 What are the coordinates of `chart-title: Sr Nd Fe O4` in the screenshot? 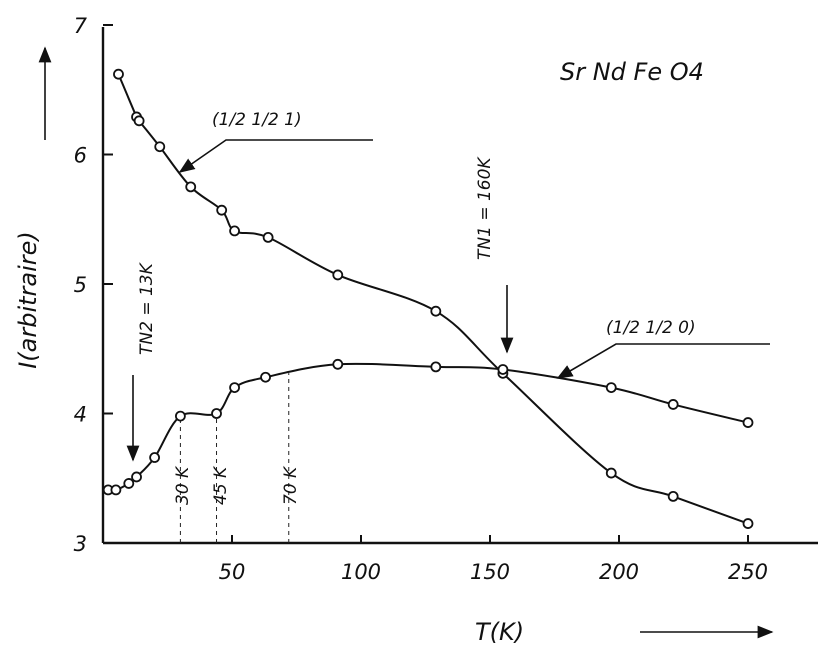 It's located at (632, 72).